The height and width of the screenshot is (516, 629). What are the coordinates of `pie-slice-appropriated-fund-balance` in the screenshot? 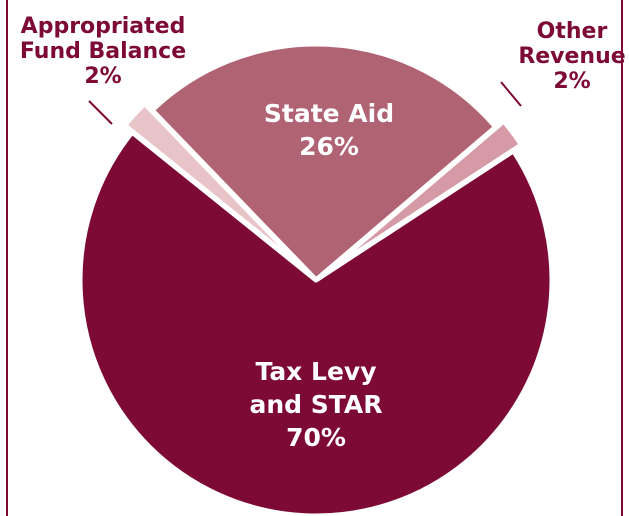 It's located at (217, 188).